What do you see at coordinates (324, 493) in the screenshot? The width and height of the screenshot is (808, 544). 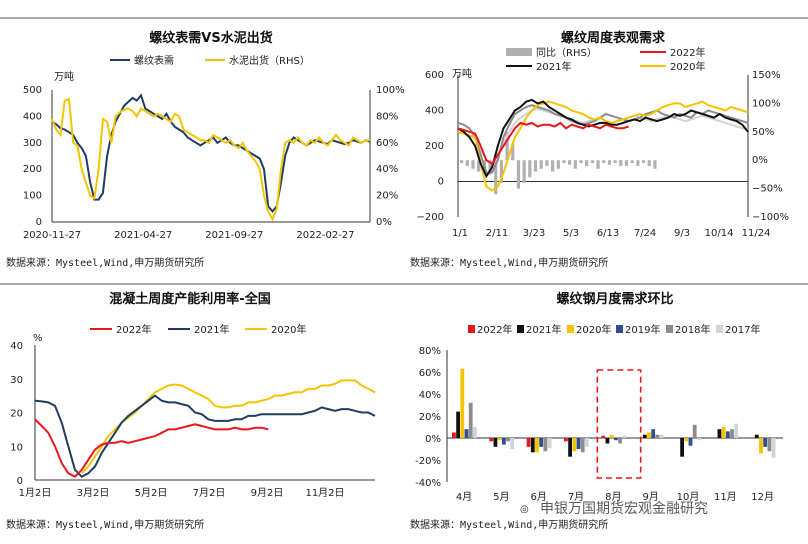 I see `chart-3-x-tick: 11月2日` at bounding box center [324, 493].